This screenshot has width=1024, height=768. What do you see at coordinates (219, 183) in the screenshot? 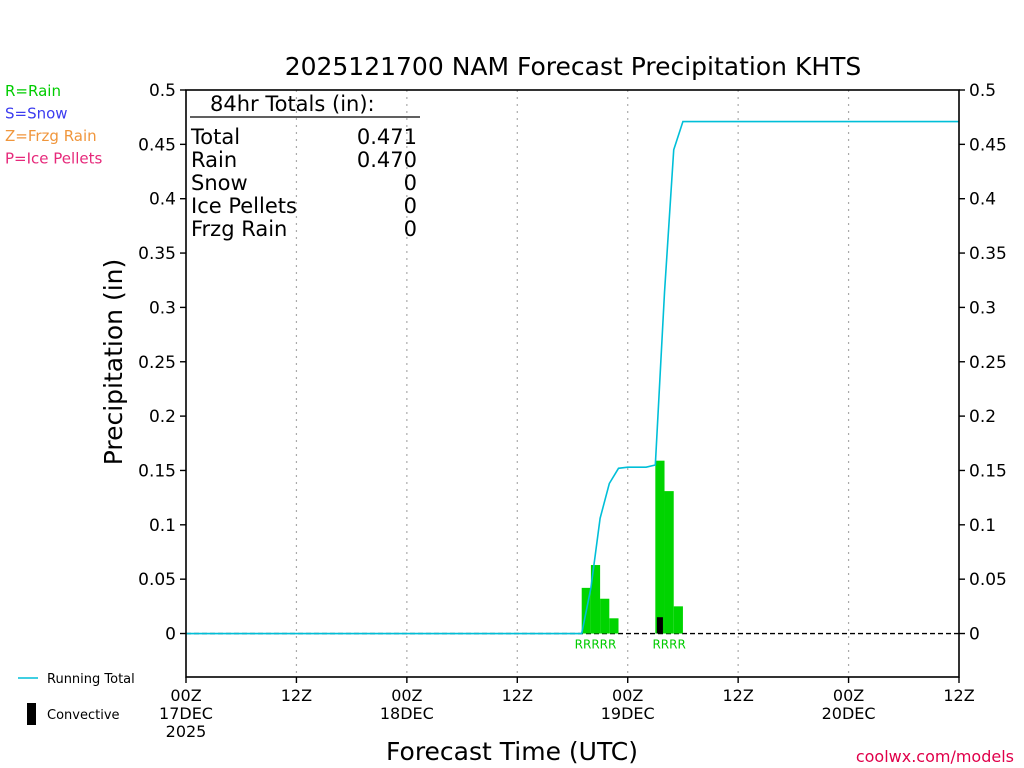
I see `totals-row-label: Snow` at bounding box center [219, 183].